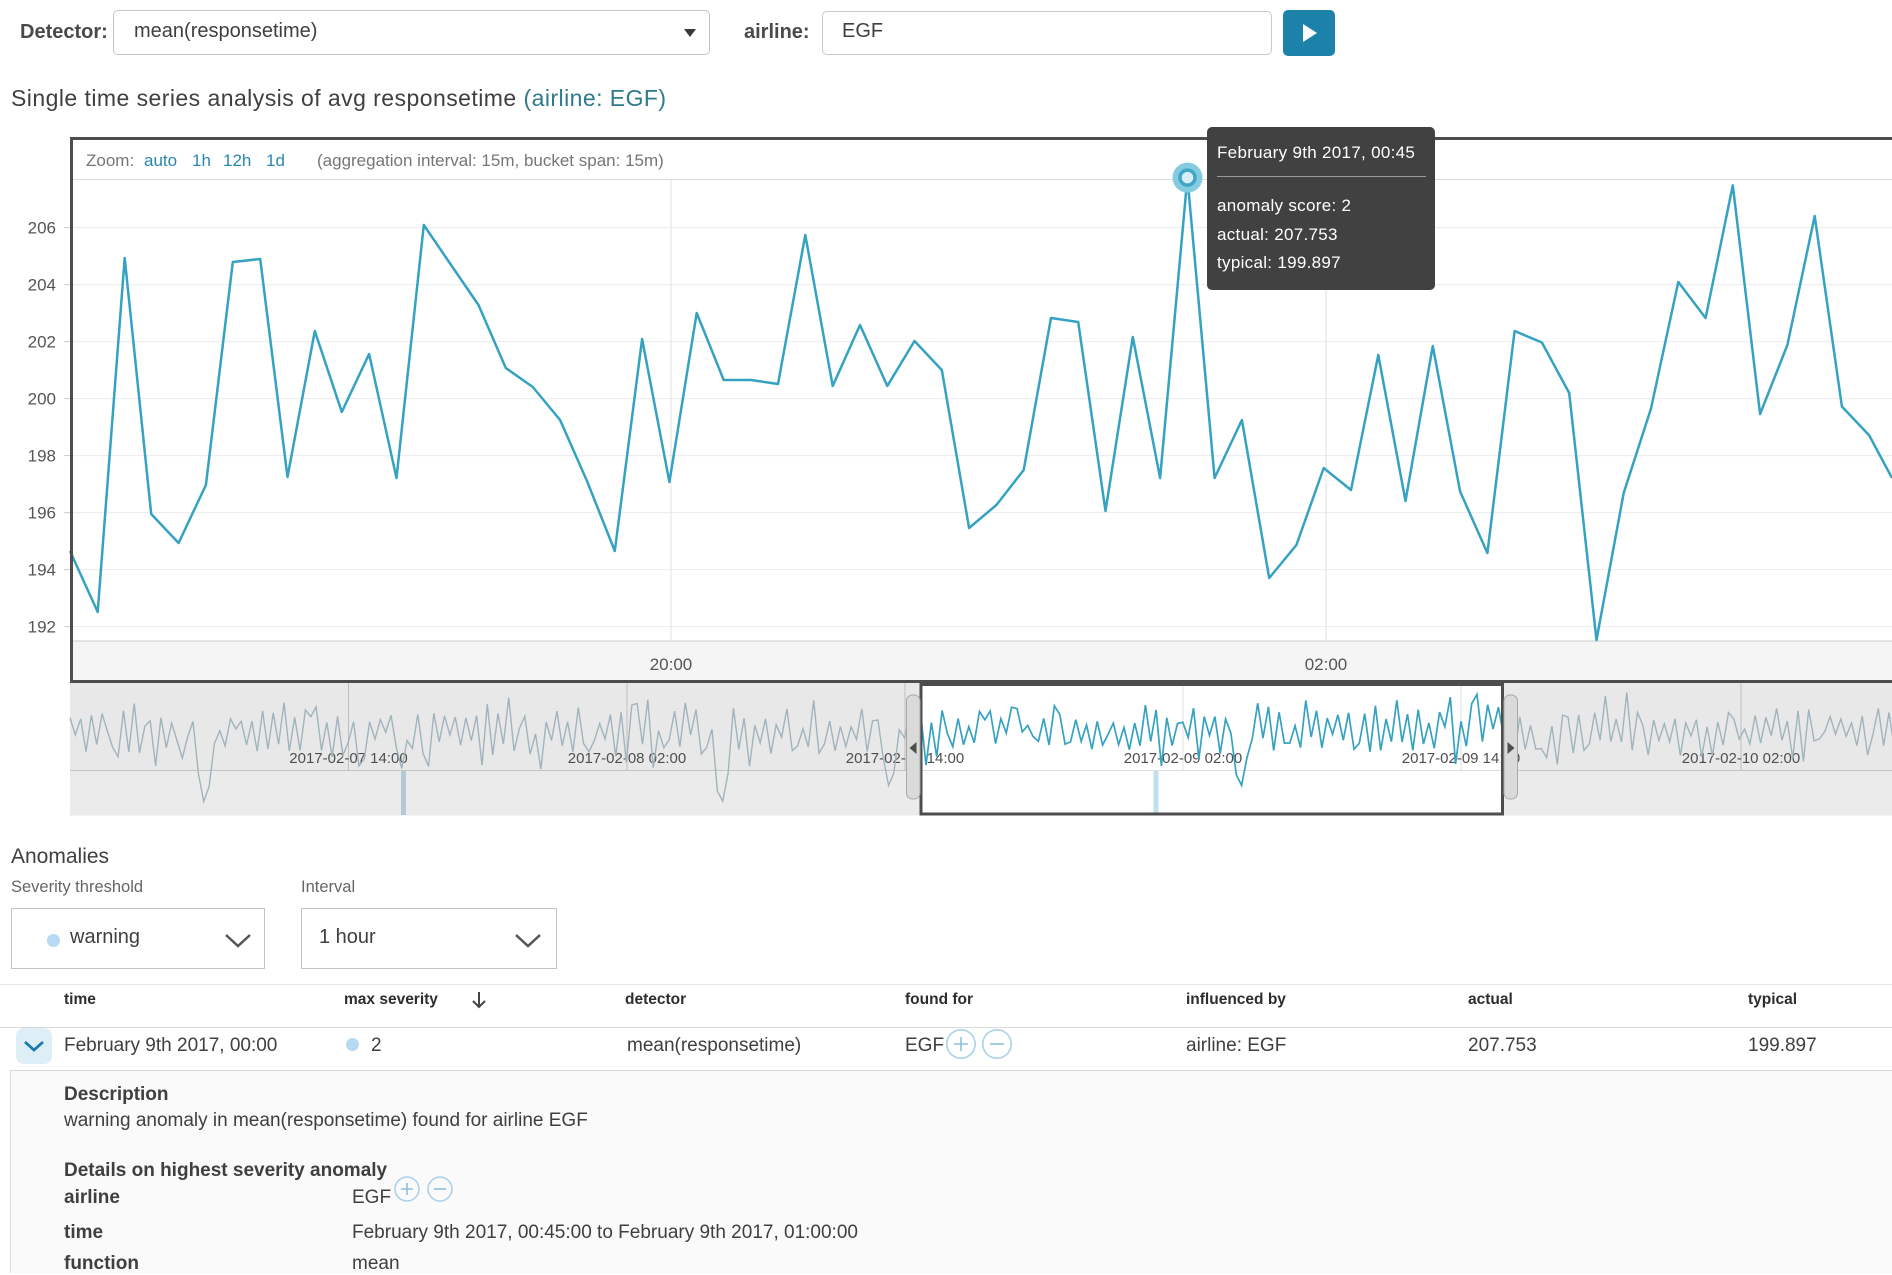 This screenshot has height=1275, width=1892. Describe the element at coordinates (110, 160) in the screenshot. I see `svg-text: Zoom:` at that location.